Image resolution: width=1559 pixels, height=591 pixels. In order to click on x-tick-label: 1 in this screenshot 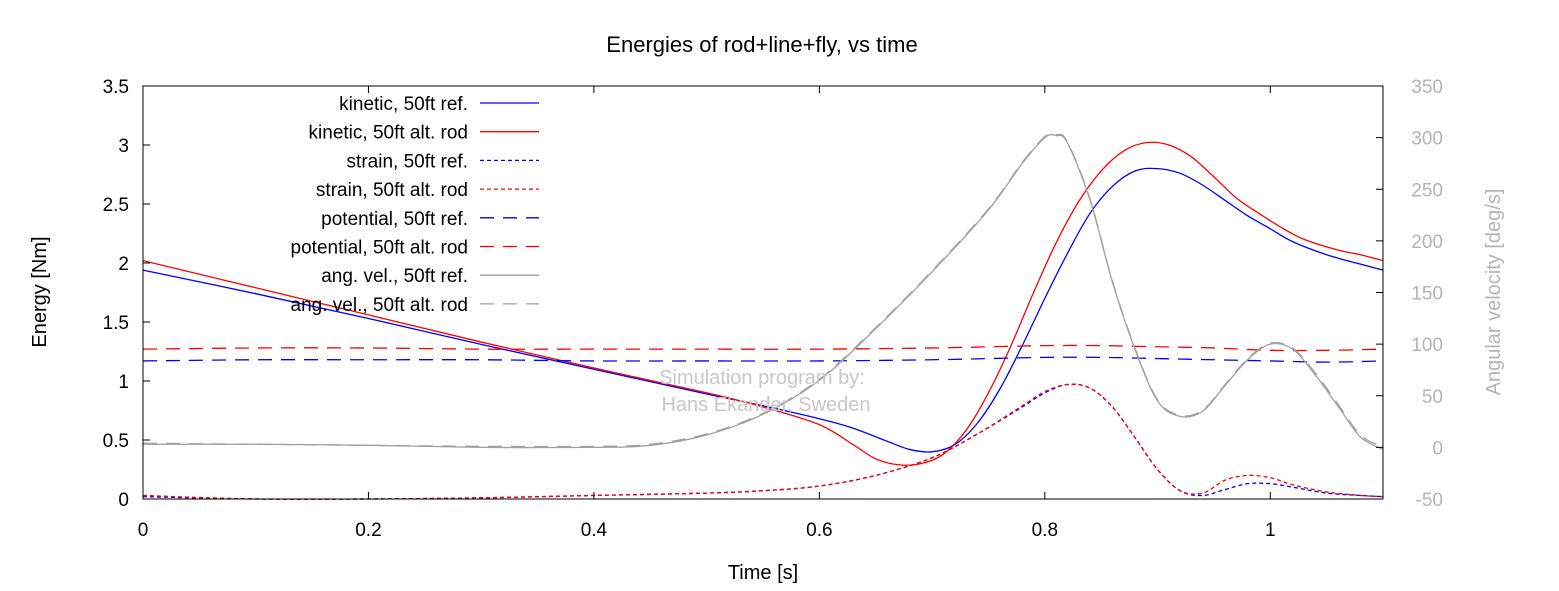, I will do `click(1270, 530)`.